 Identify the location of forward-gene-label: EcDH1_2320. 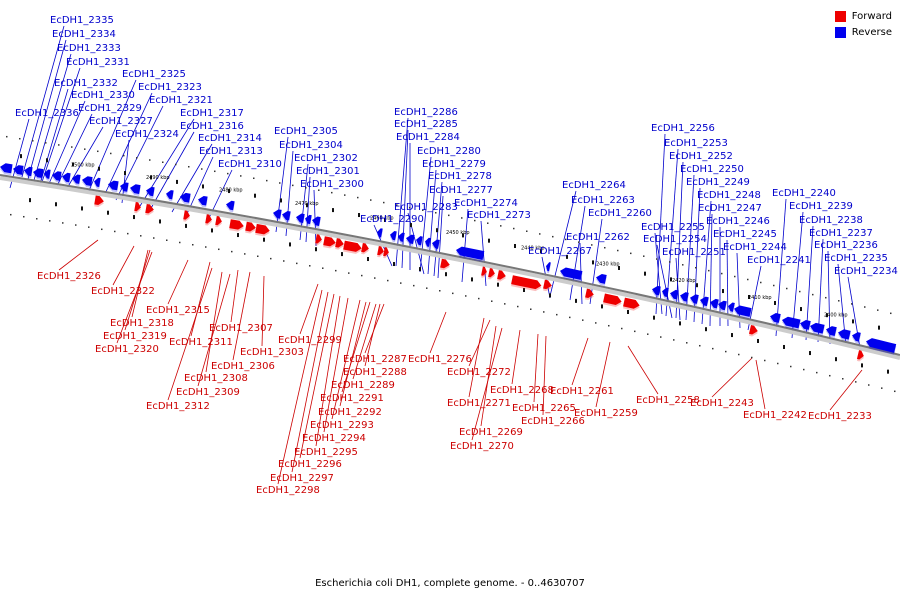
(127, 349).